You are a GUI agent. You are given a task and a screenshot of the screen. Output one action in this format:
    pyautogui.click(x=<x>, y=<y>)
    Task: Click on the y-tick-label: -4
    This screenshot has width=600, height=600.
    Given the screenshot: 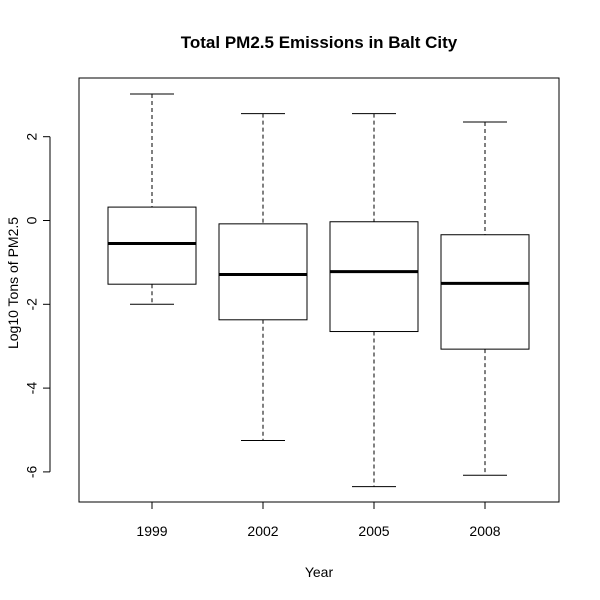 What is the action you would take?
    pyautogui.click(x=32, y=388)
    